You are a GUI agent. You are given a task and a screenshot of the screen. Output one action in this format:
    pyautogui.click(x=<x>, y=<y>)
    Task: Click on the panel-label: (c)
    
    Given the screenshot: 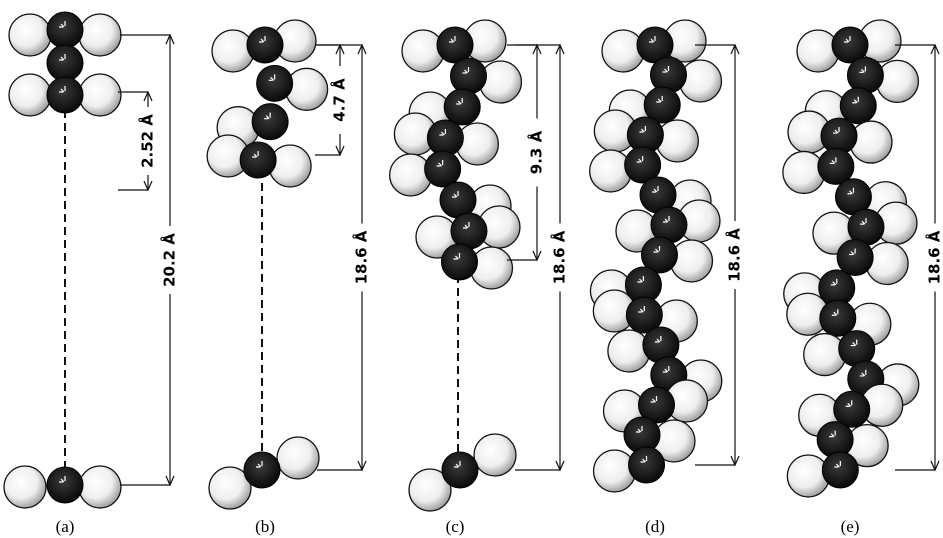 What is the action you would take?
    pyautogui.click(x=455, y=526)
    